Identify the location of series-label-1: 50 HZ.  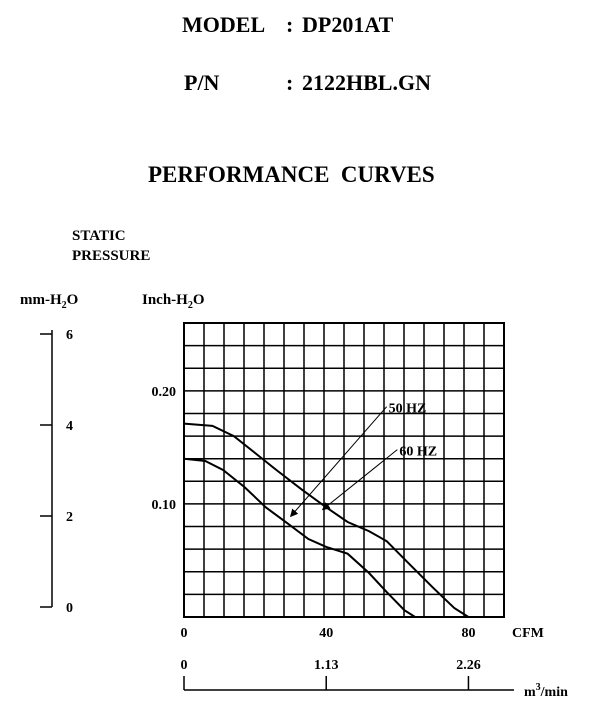
(408, 409).